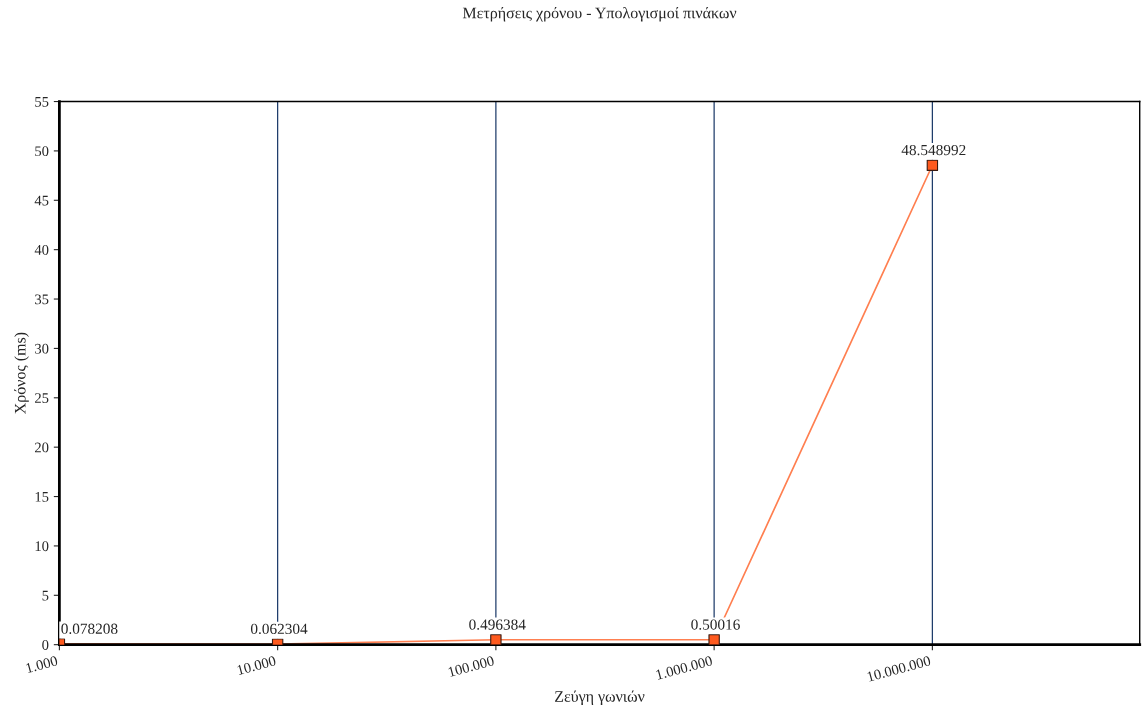  Describe the element at coordinates (599, 14) in the screenshot. I see `chart-title: Μετρήσεις χρόνου - Υπολογισμοί πινάκων` at that location.